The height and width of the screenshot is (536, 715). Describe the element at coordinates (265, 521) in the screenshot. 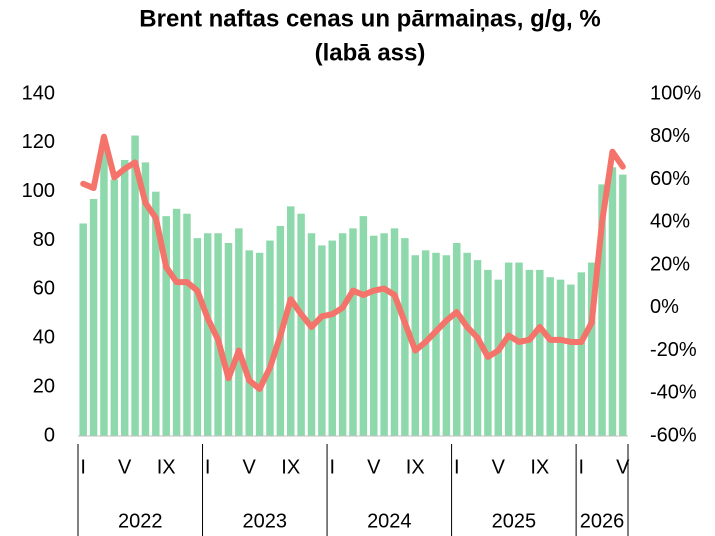

I see `group-label: 2023` at that location.